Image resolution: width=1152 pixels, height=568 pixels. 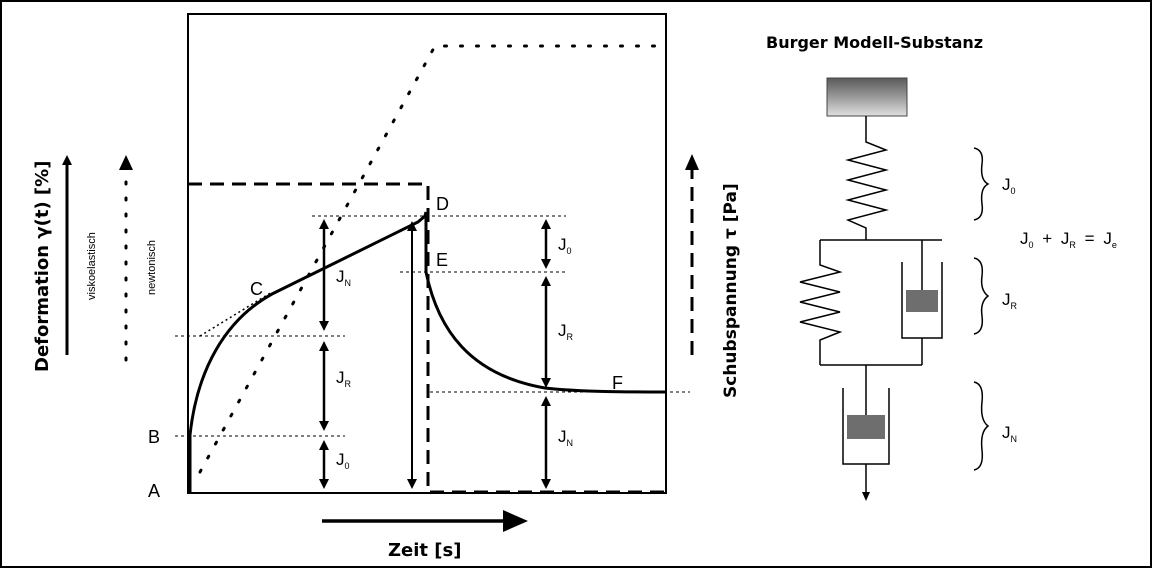 I want to click on point-f-label: F, so click(x=617, y=383).